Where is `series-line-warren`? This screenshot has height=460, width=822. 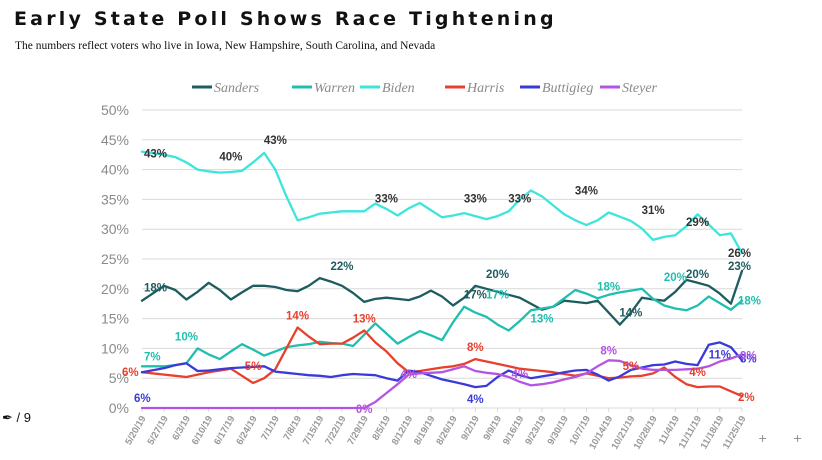
series-line-warren is located at coordinates (442, 327).